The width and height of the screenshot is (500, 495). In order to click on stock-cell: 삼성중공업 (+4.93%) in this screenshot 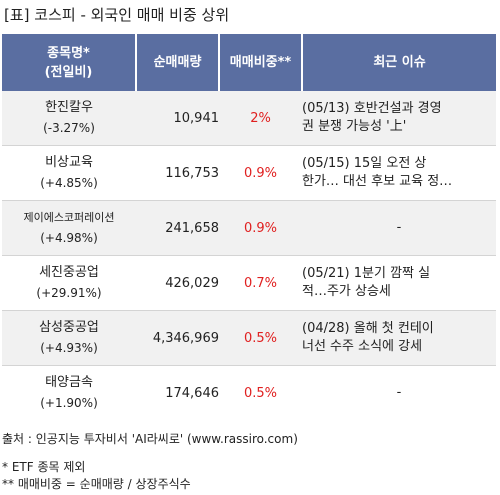, I will do `click(69, 338)`.